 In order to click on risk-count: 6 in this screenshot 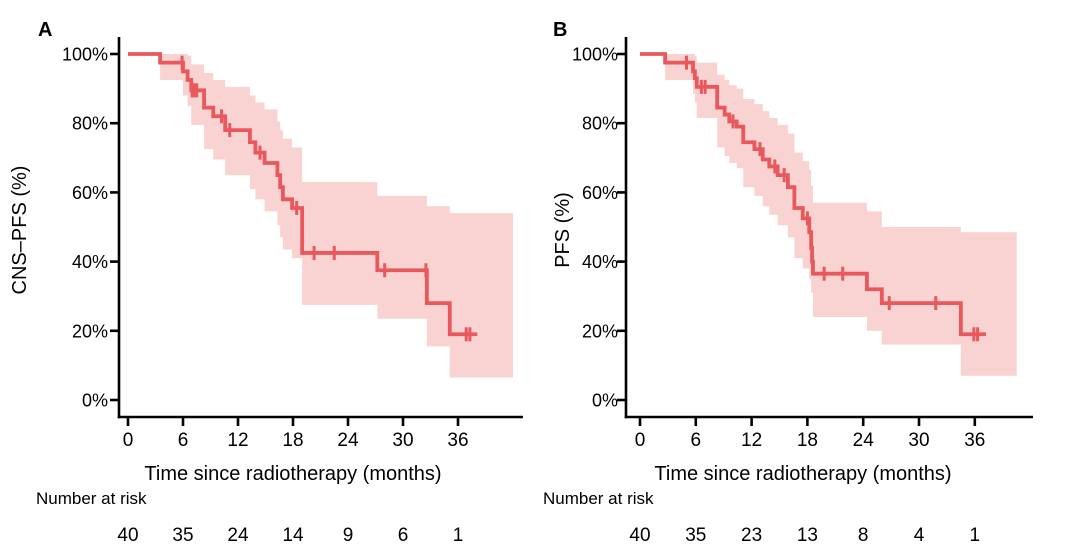, I will do `click(403, 535)`.